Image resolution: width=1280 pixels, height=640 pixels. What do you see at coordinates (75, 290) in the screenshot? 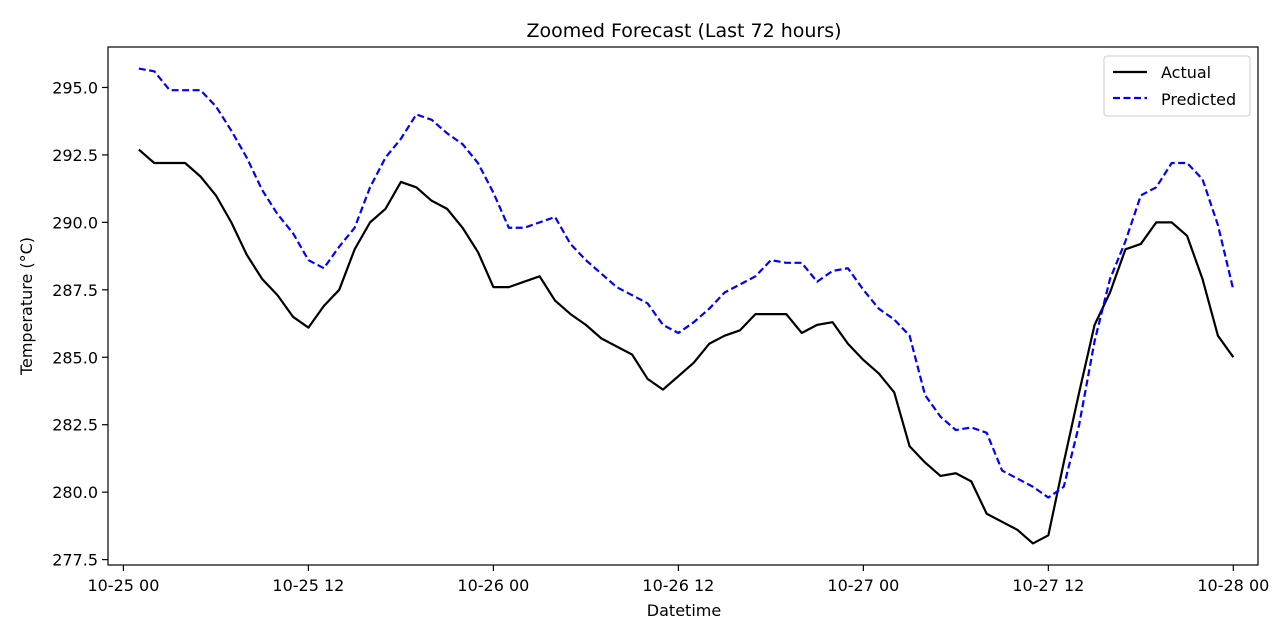
I see `y-tick-label: 287.5` at bounding box center [75, 290].